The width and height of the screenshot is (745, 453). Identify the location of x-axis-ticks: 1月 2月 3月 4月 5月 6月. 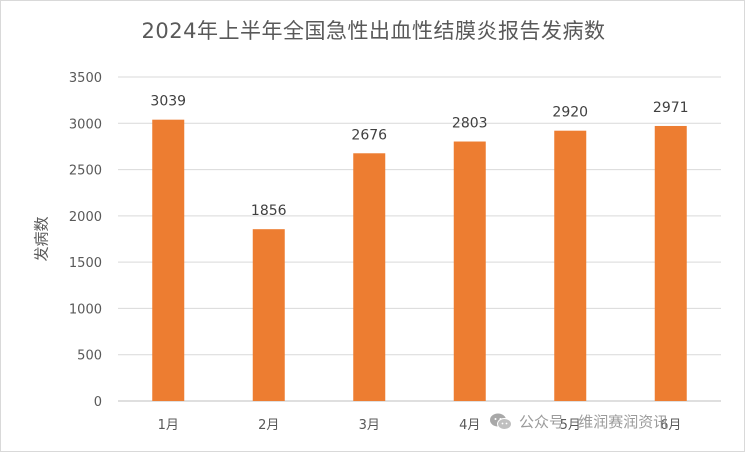
(420, 425).